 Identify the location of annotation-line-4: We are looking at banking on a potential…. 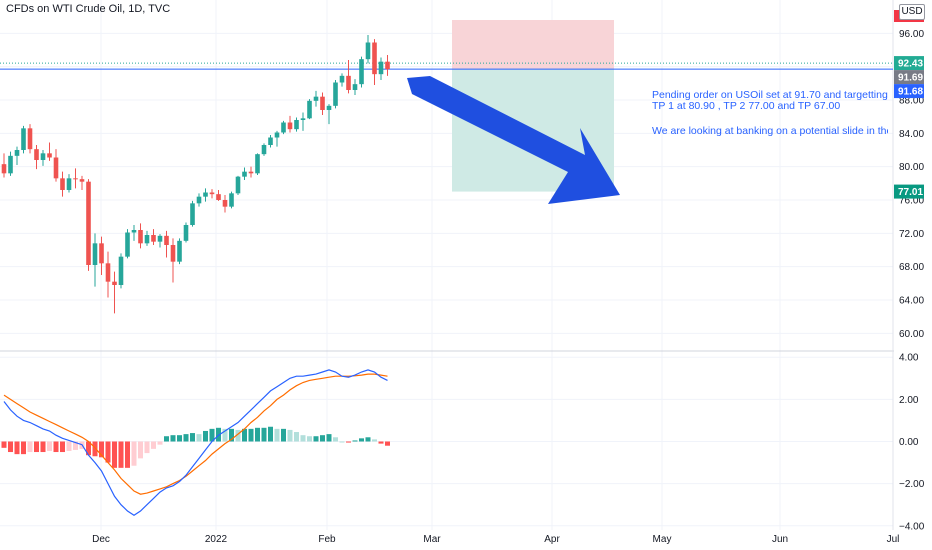
(770, 131).